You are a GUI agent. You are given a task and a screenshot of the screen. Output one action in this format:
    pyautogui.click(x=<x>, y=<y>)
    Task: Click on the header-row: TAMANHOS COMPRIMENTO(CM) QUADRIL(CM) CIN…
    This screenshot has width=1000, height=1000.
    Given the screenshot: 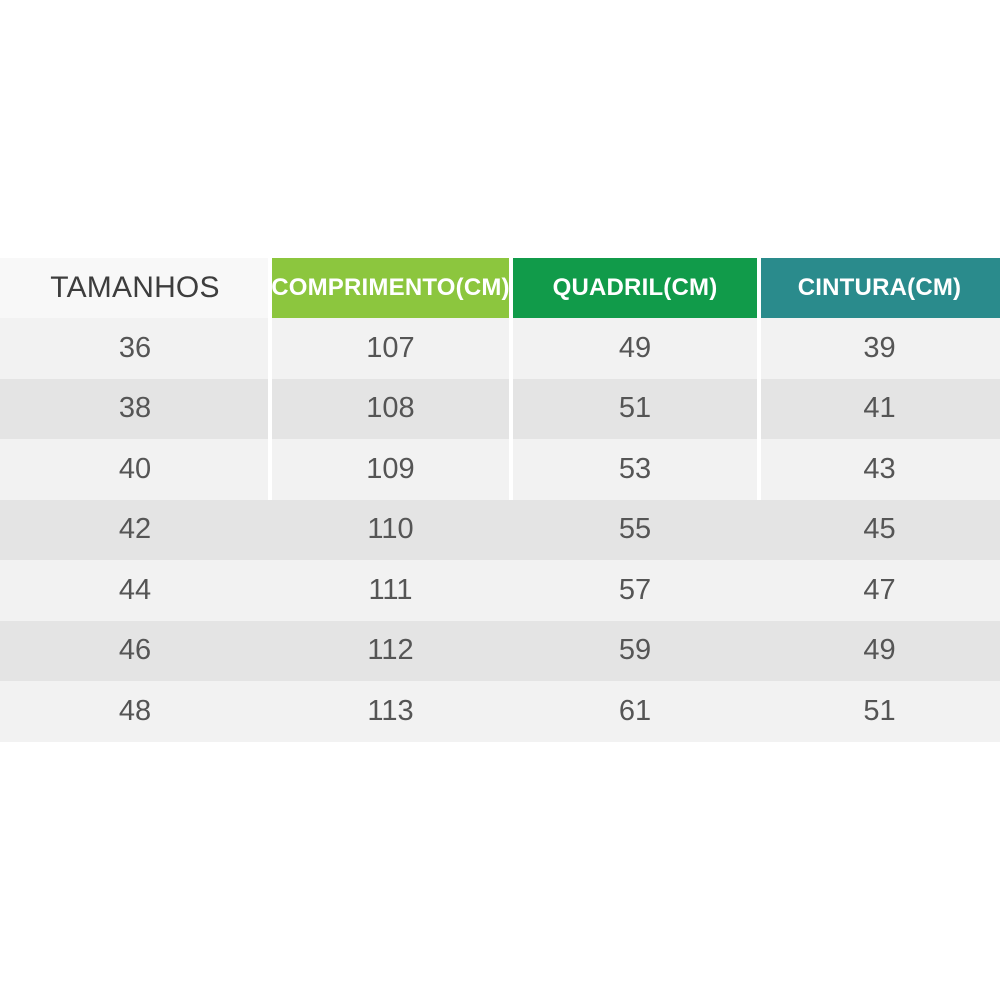 What is the action you would take?
    pyautogui.click(x=500, y=288)
    